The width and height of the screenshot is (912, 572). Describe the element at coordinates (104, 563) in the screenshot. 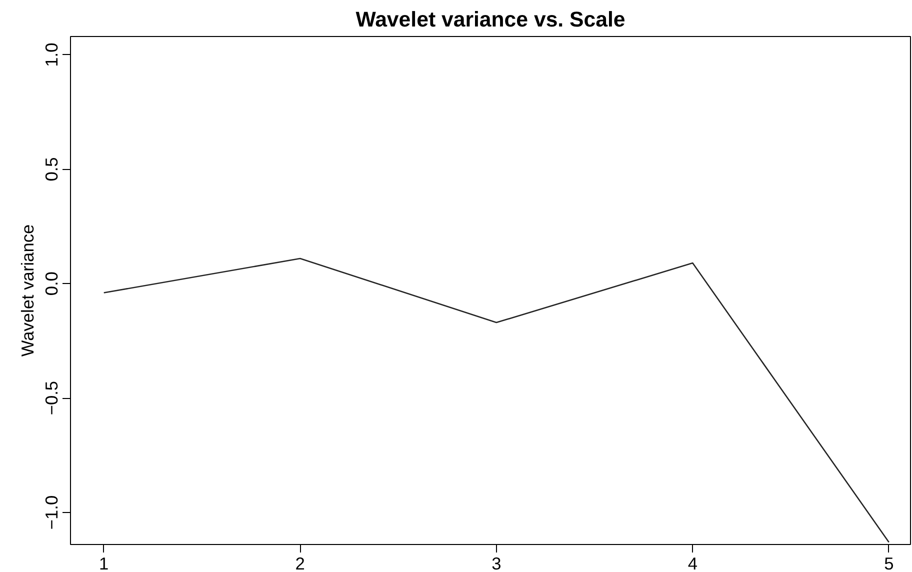

I see `x-tick-label: 1` at that location.